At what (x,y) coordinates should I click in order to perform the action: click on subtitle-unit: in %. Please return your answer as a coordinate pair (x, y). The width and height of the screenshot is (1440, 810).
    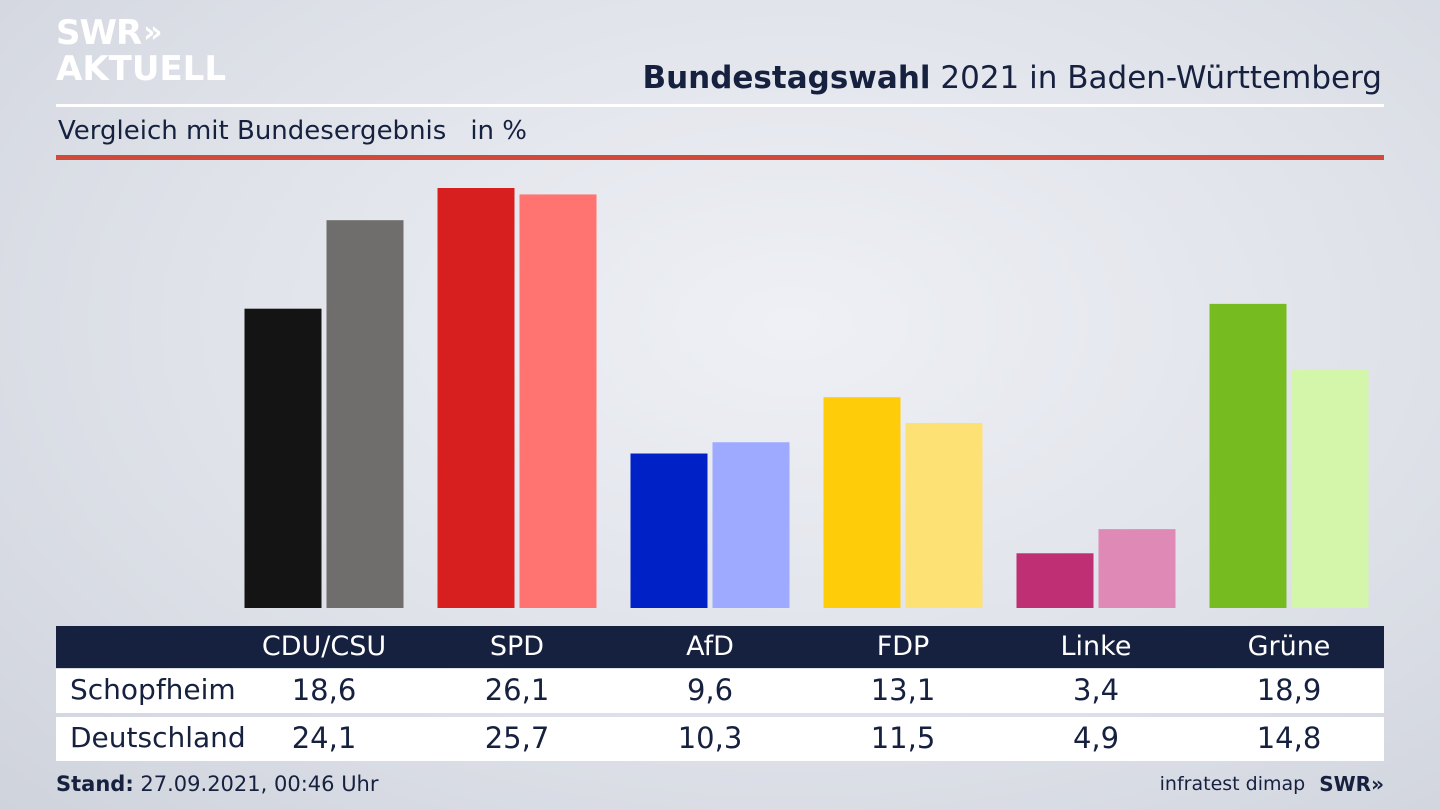
    Looking at the image, I should click on (498, 131).